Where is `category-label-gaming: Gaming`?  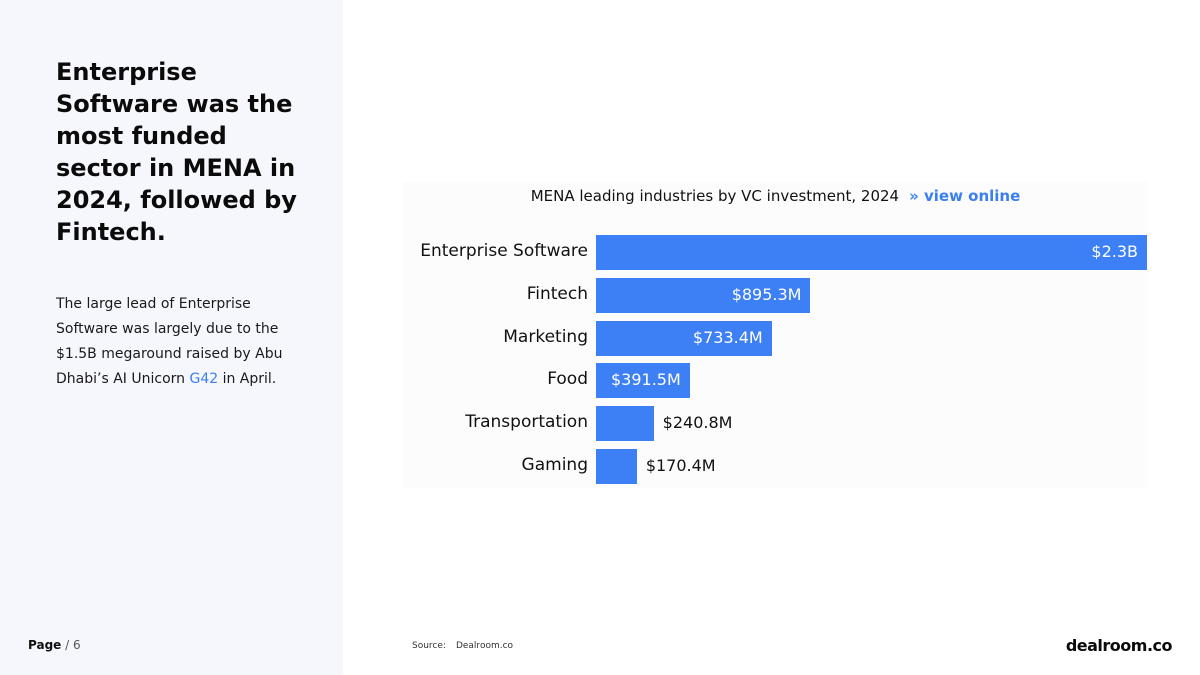 category-label-gaming: Gaming is located at coordinates (554, 465).